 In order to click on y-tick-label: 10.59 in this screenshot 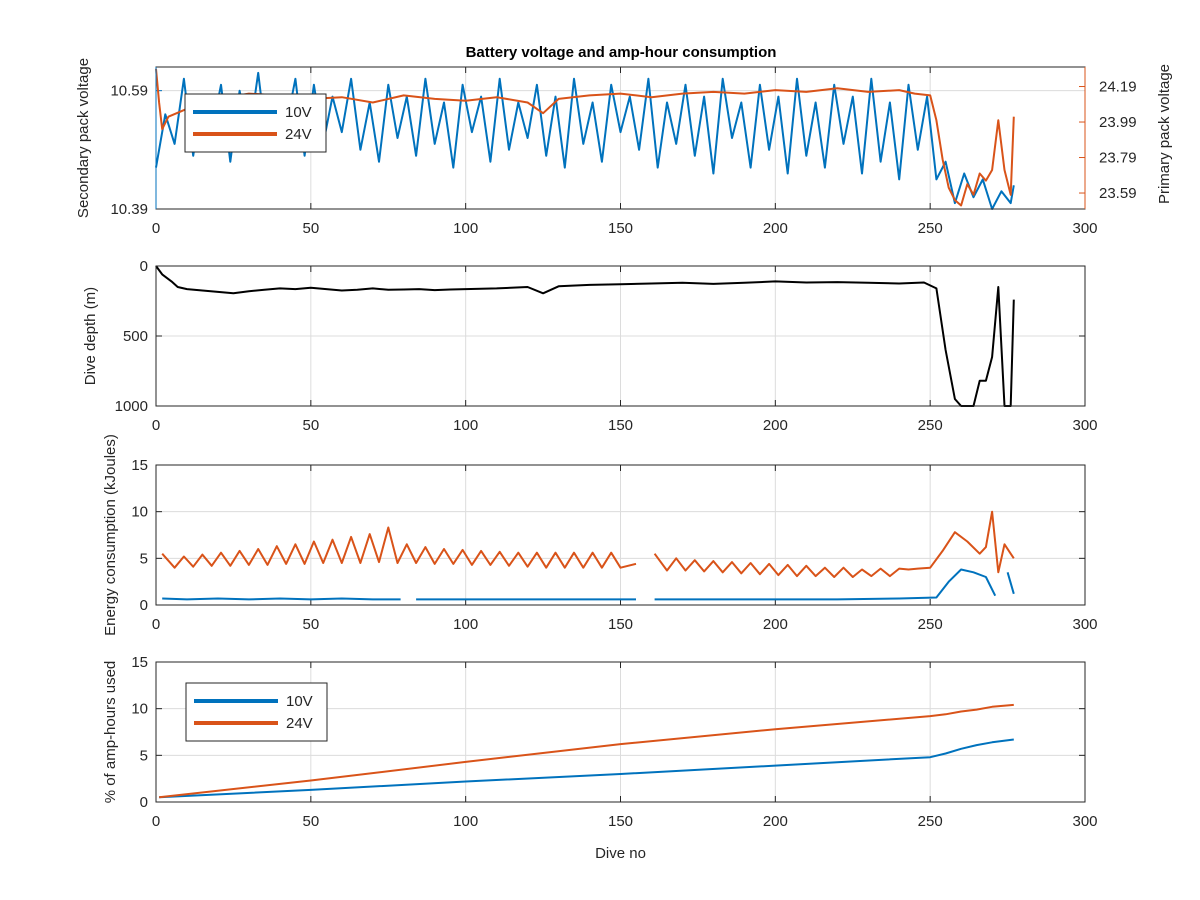, I will do `click(129, 91)`.